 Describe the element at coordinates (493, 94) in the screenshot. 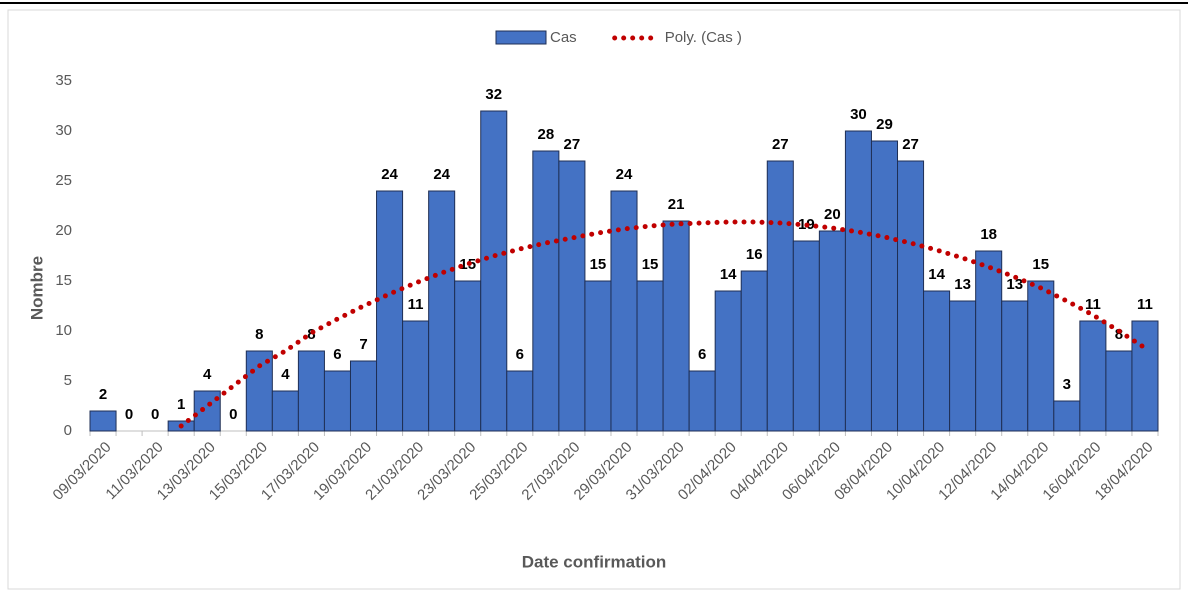

I see `data-label: 32` at that location.